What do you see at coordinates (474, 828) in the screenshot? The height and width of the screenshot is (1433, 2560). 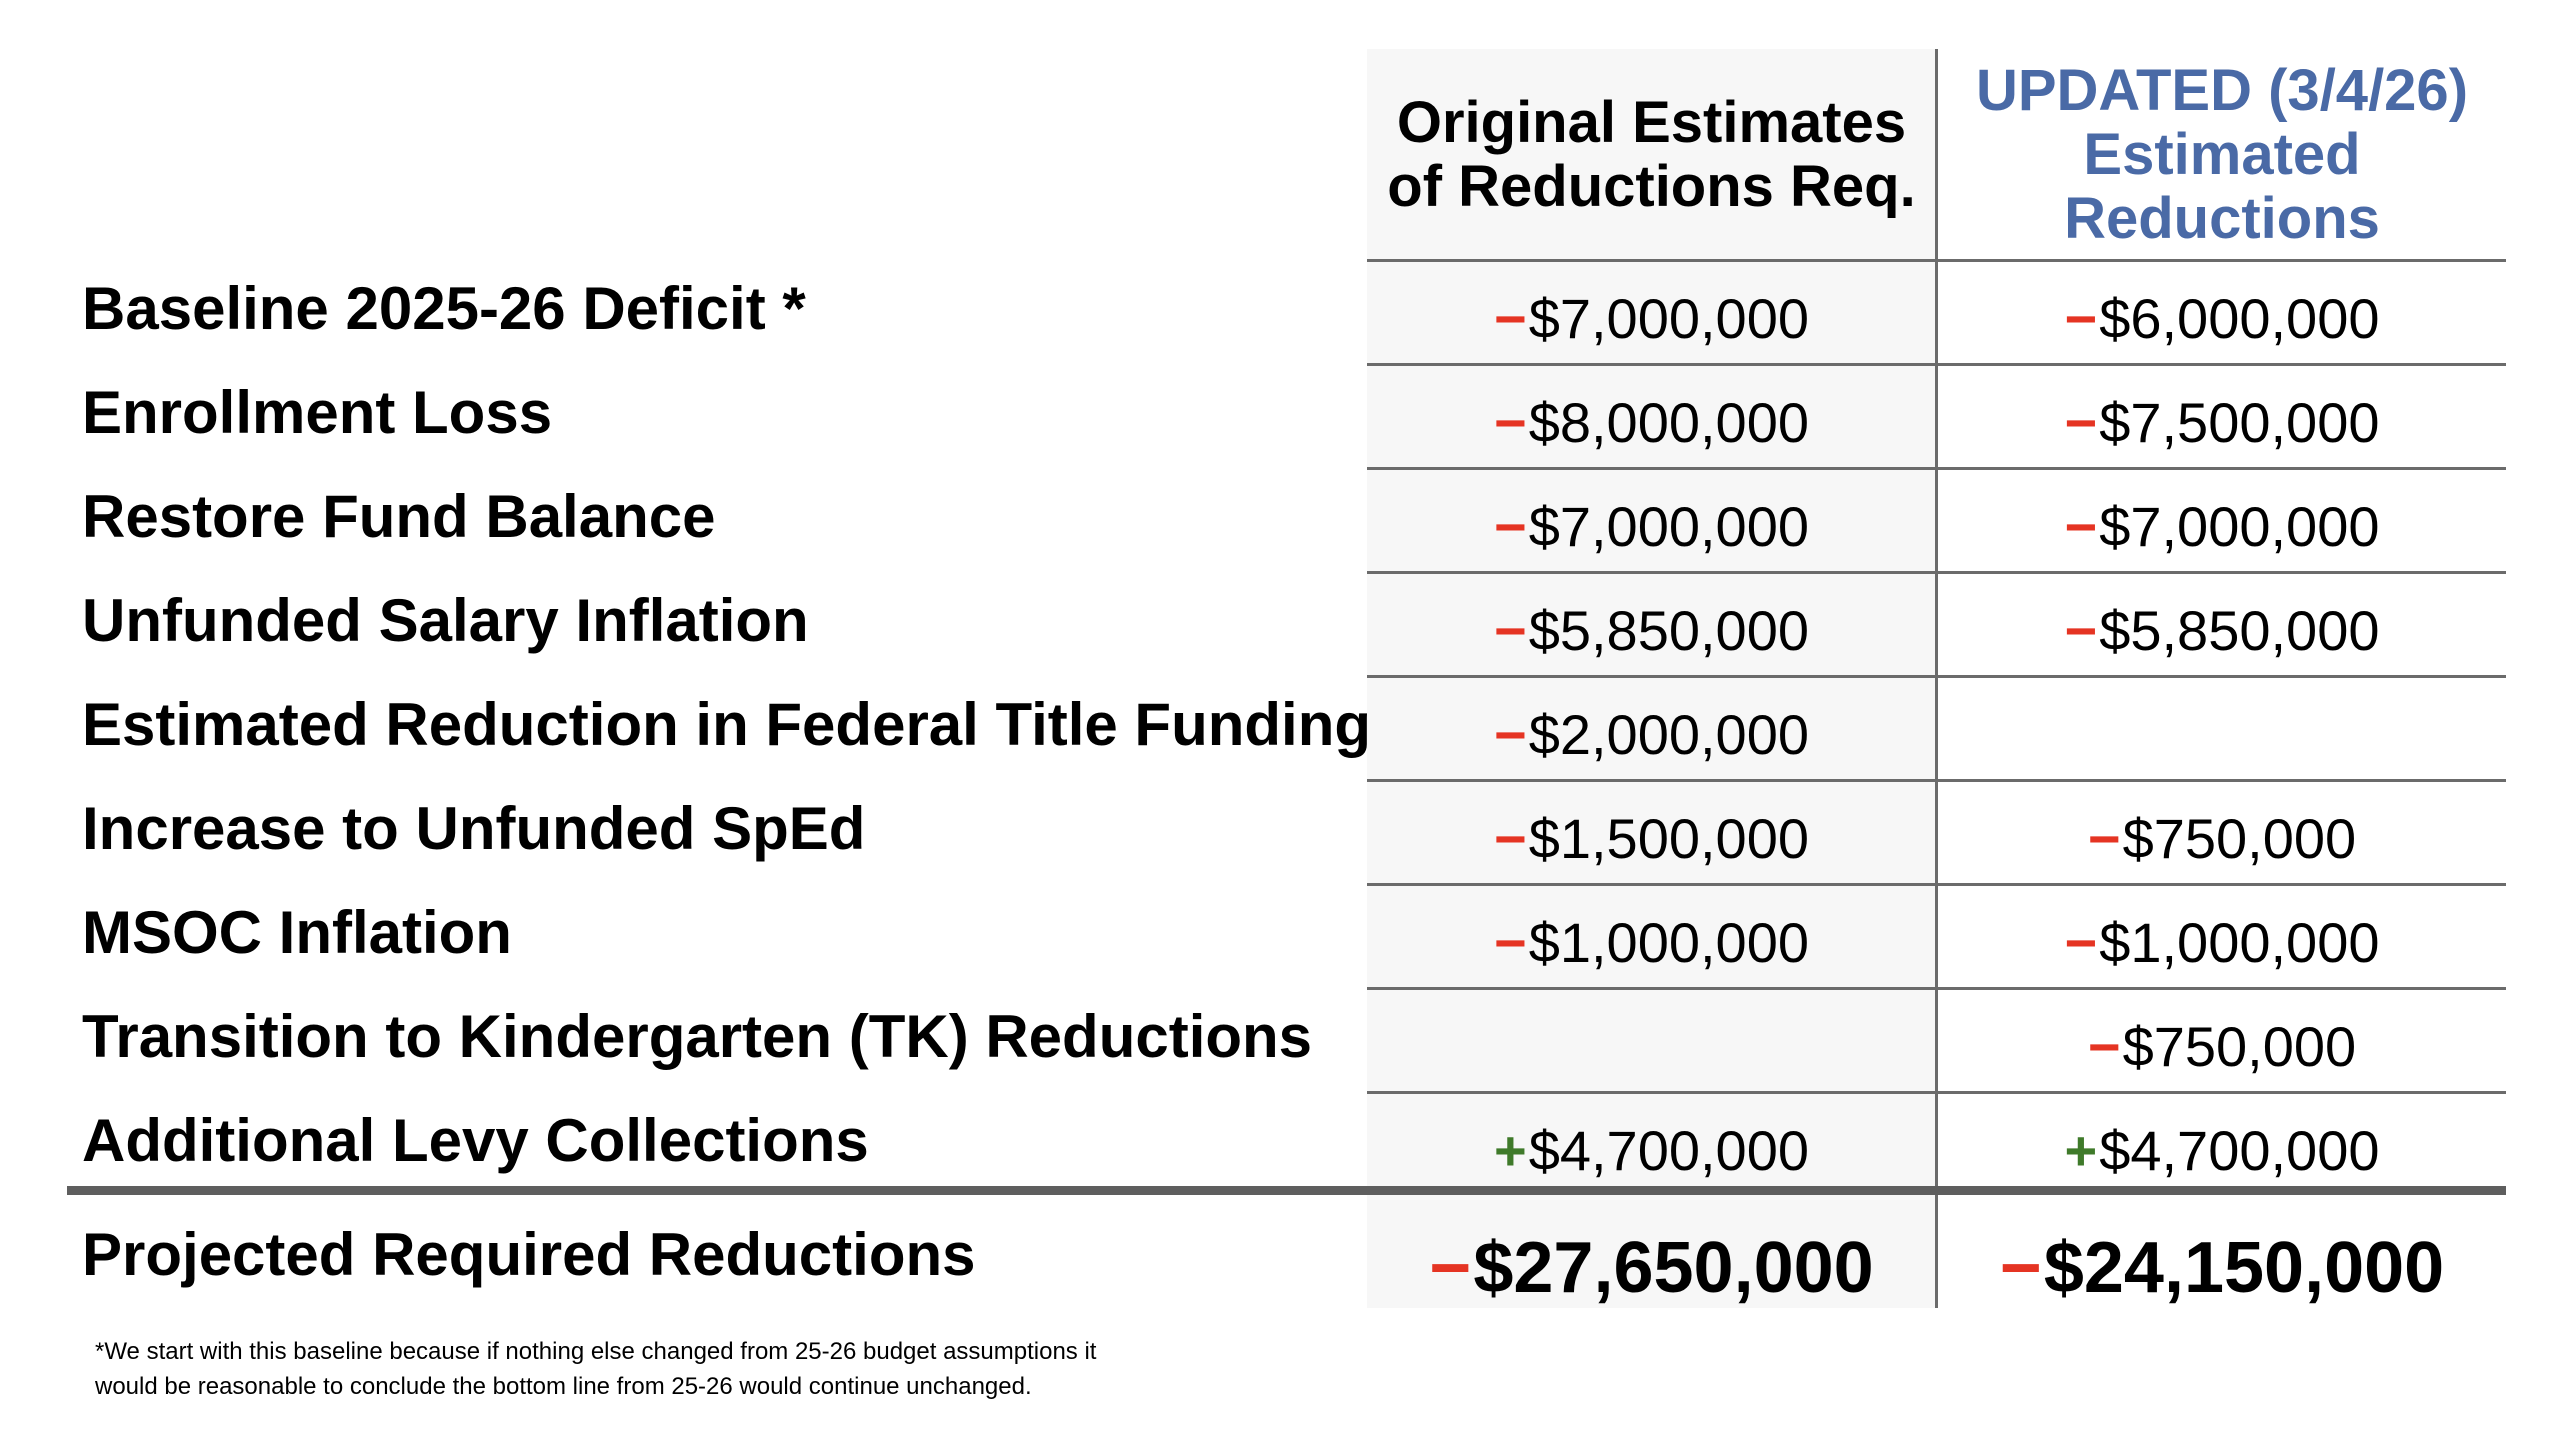 I see `row-label: Increase to Unfunded SpEd` at bounding box center [474, 828].